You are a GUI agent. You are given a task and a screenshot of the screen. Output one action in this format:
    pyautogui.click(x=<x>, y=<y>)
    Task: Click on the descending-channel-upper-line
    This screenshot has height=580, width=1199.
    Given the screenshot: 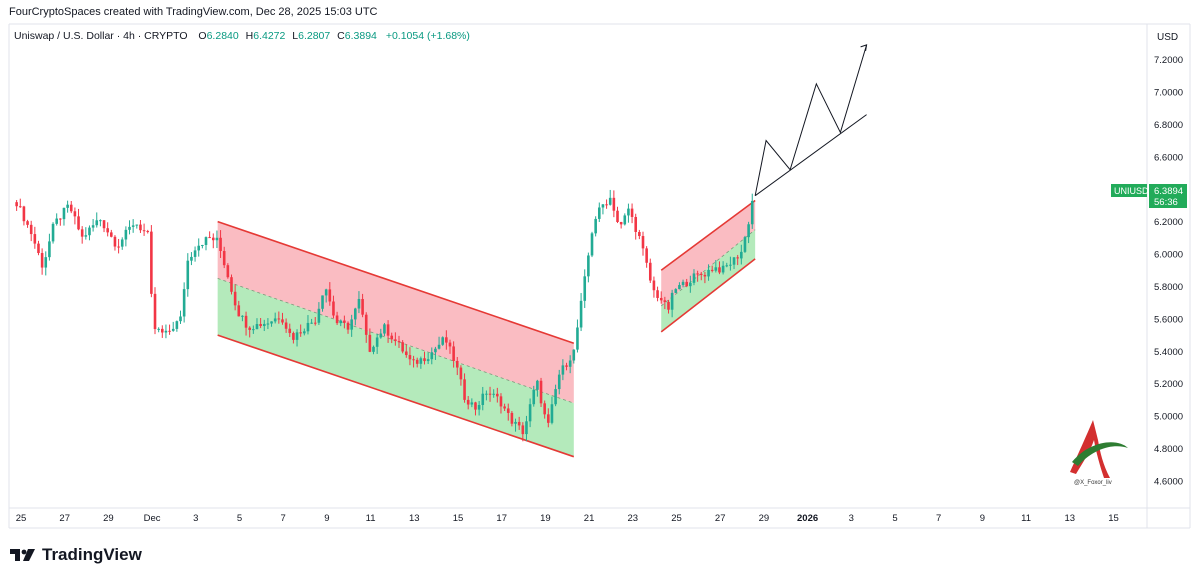 What is the action you would take?
    pyautogui.click(x=396, y=282)
    